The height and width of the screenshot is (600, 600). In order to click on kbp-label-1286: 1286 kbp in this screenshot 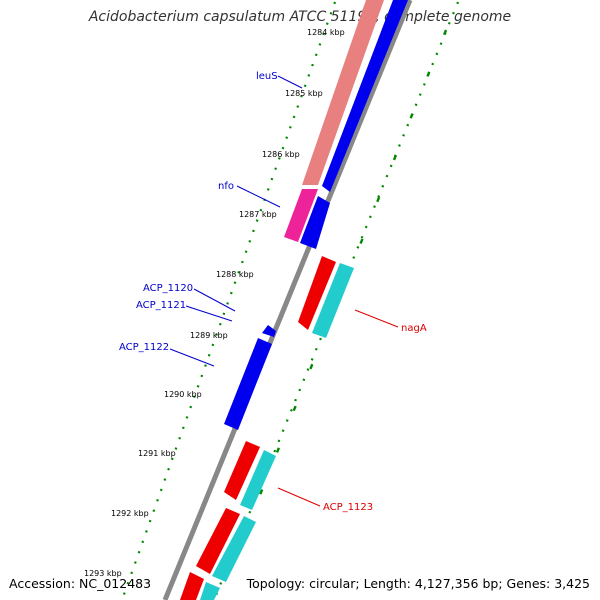, I will do `click(281, 154)`.